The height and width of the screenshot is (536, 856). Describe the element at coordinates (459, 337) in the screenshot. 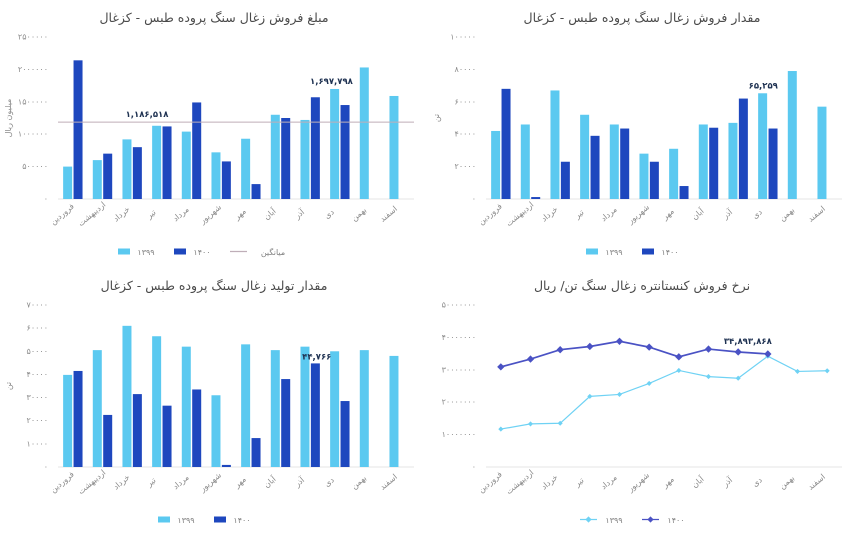

I see `y-axis-tick-label: ۴۰۰۰۰۰۰۰` at that location.